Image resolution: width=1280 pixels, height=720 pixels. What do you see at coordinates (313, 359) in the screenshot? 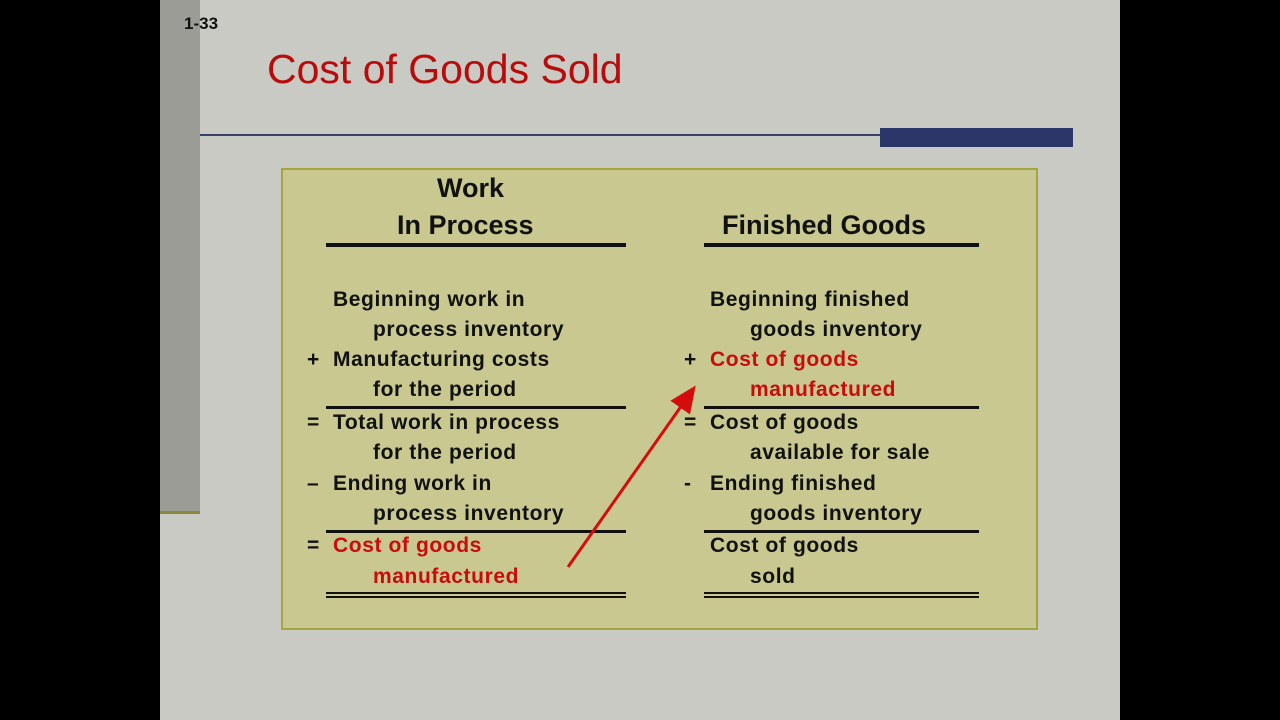
I see `wip-row-symbol: +` at bounding box center [313, 359].